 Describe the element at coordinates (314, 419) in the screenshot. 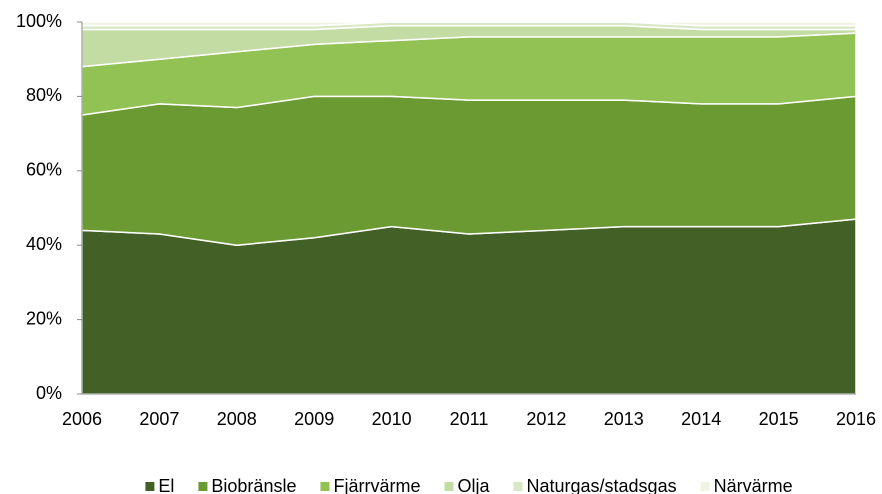

I see `x-tick-label: 2009` at that location.